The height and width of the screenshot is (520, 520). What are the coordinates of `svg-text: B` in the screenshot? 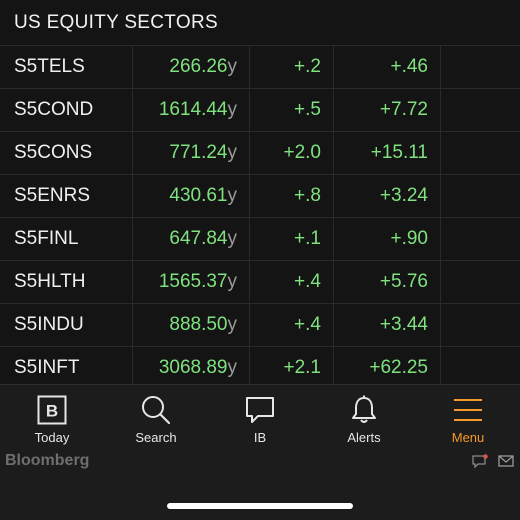 It's located at (52, 411).